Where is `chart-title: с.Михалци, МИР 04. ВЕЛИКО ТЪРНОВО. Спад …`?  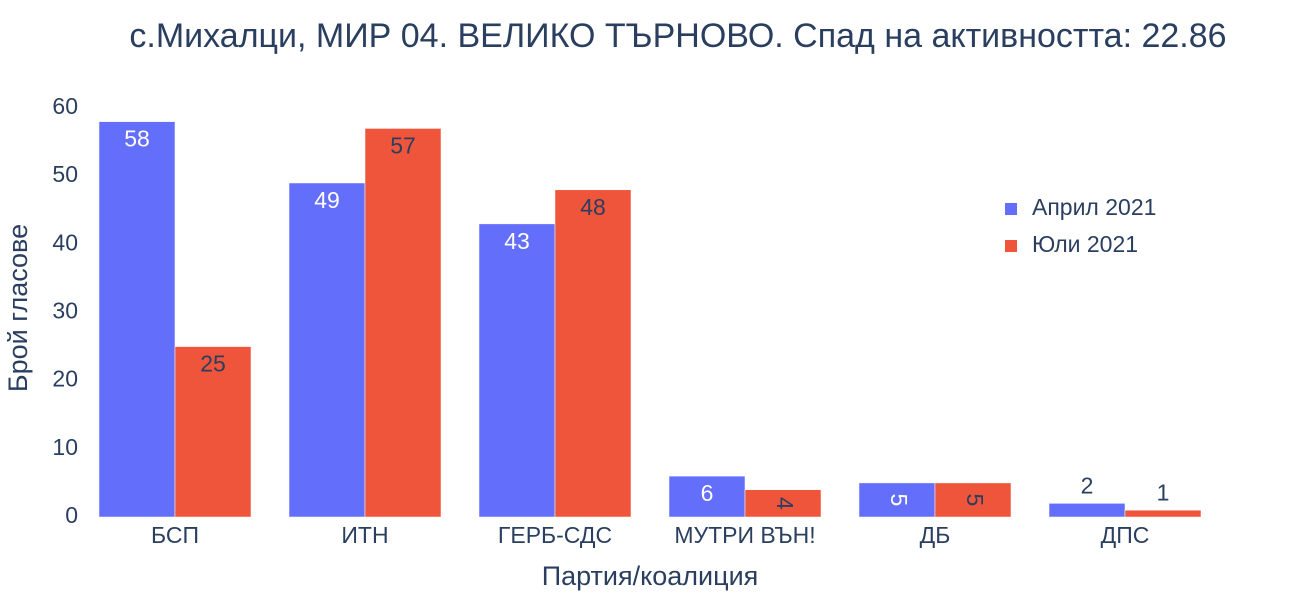 chart-title: с.Михалци, МИР 04. ВЕЛИКО ТЪРНОВО. Спад … is located at coordinates (677, 36).